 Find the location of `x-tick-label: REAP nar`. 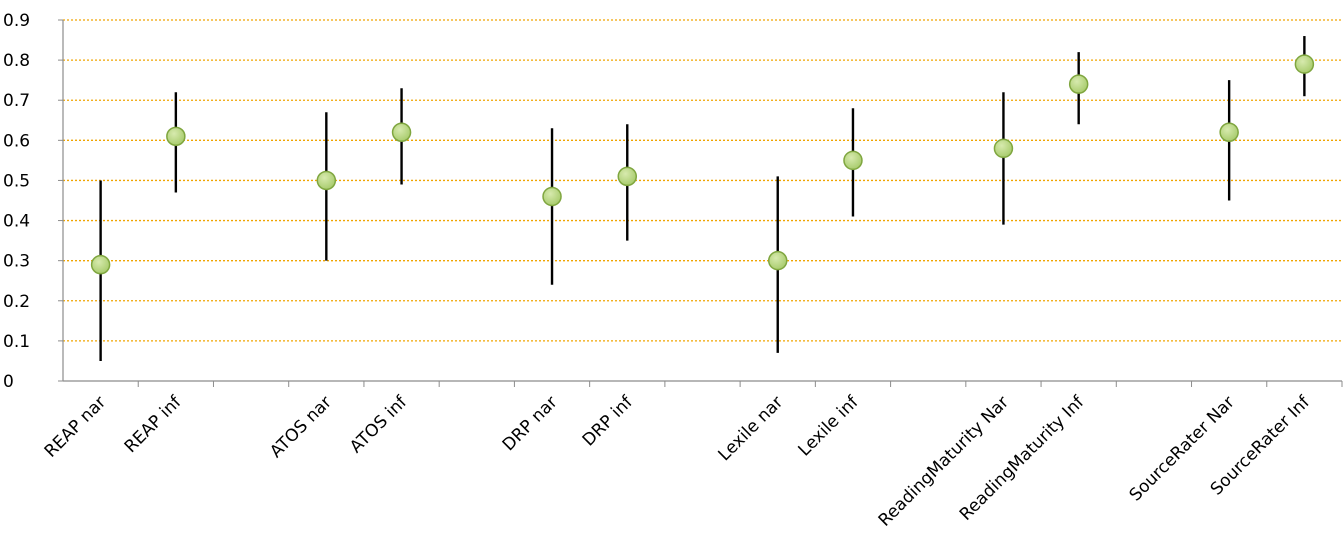

x-tick-label: REAP nar is located at coordinates (75, 426).